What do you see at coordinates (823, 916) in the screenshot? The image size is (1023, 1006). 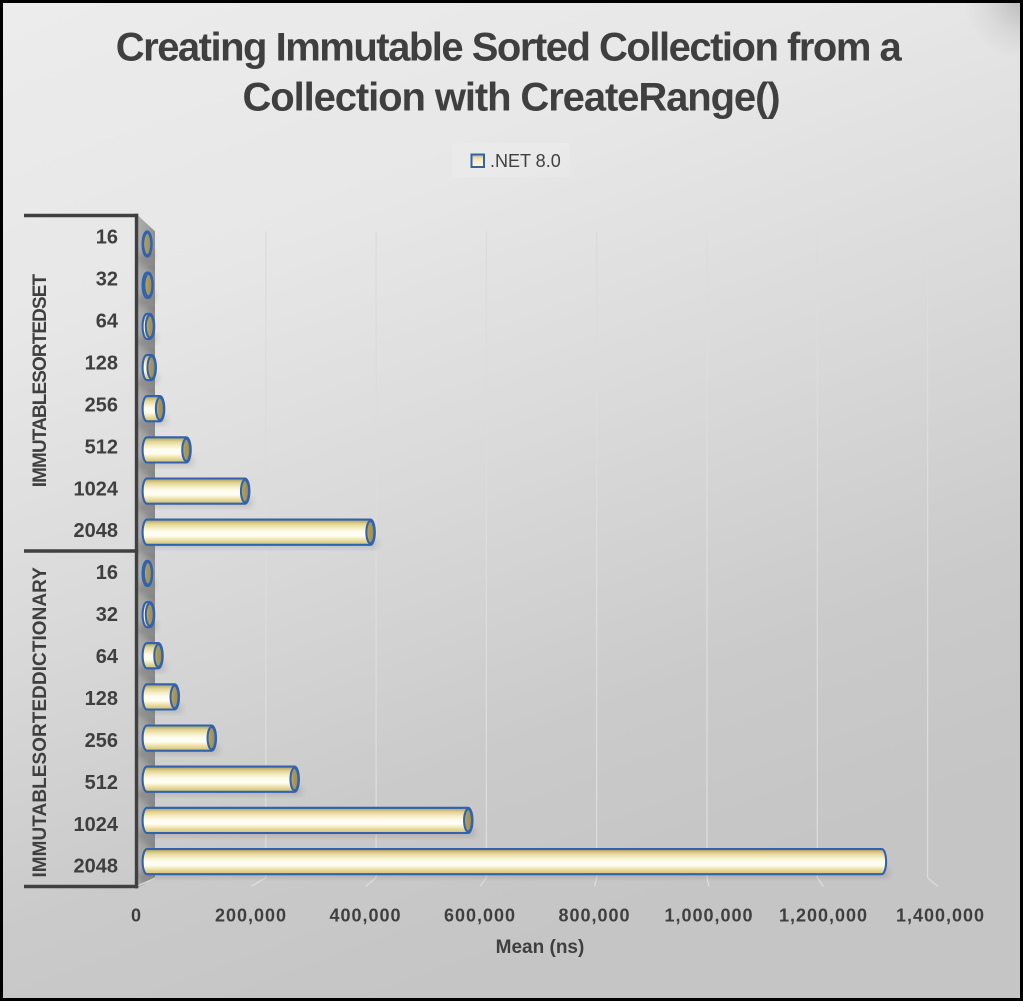 I see `svg-text: 1,200,000` at bounding box center [823, 916].